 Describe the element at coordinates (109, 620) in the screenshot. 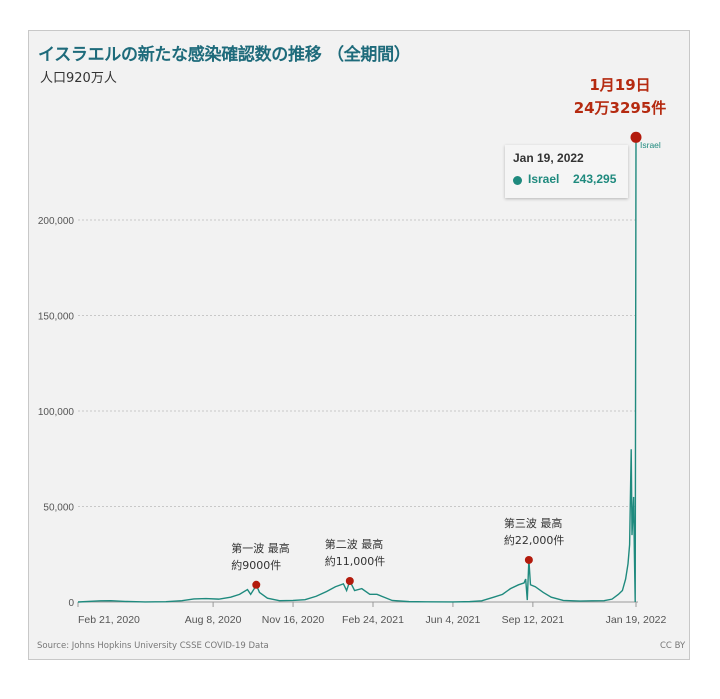

I see `x-tick-label: Feb 21, 2020` at that location.